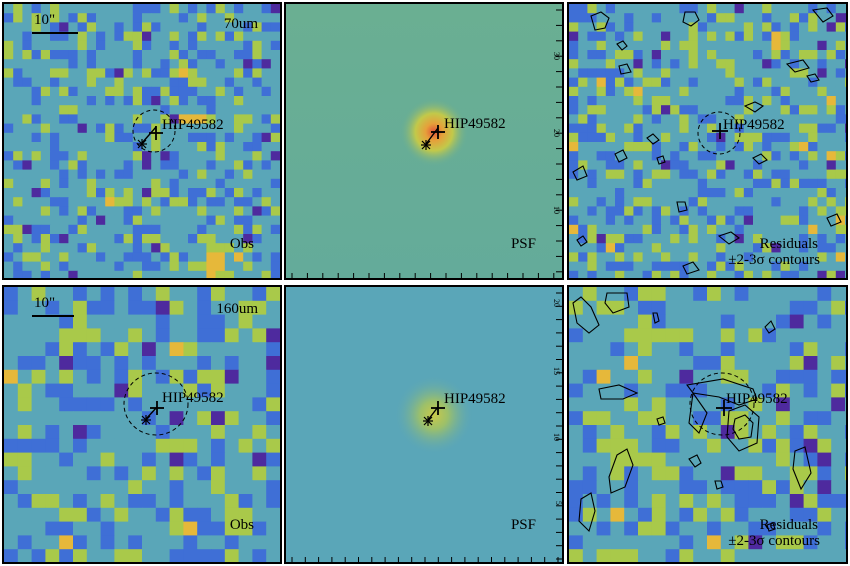 The image size is (850, 566). I want to click on offset-line, so click(149, 135).